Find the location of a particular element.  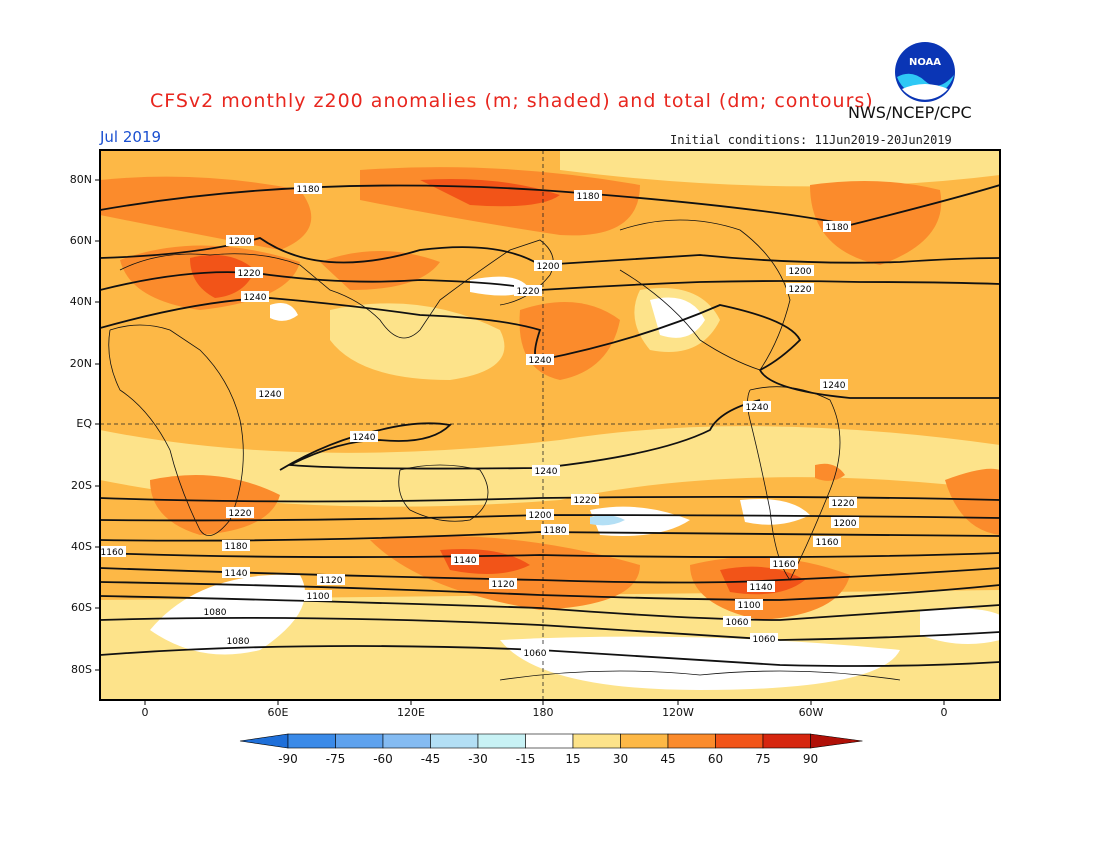

shade-45-60-arctic-west is located at coordinates (206, 213).